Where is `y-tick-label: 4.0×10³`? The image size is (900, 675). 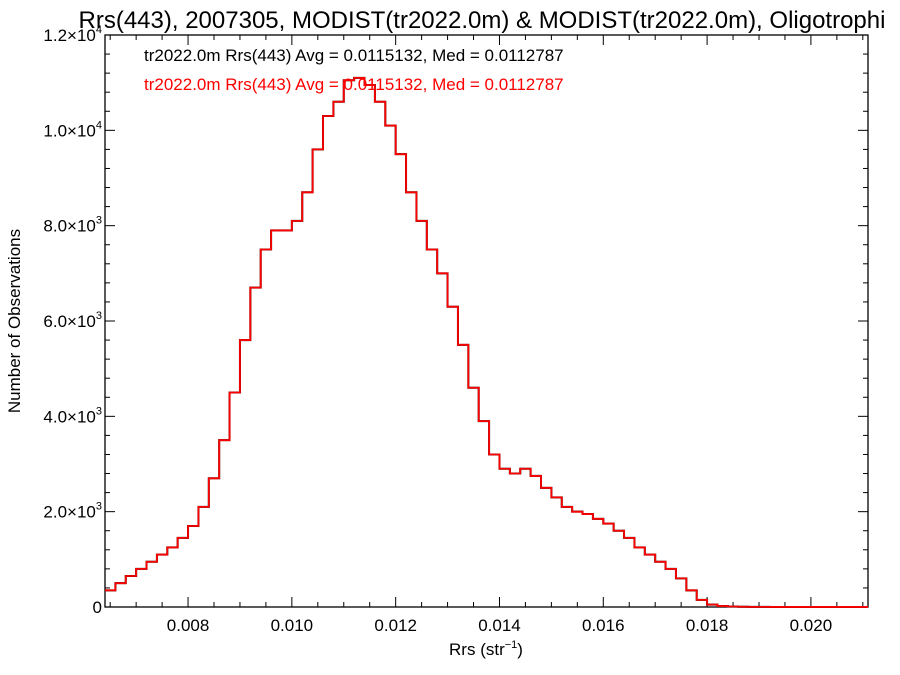
y-tick-label: 4.0×10³ is located at coordinates (72, 415).